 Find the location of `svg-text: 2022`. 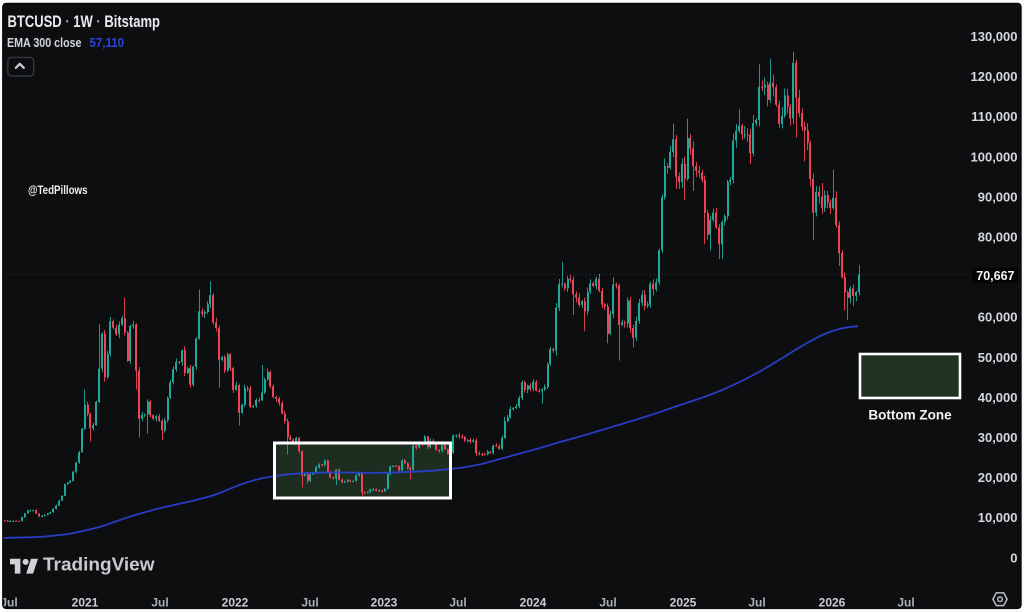

svg-text: 2022 is located at coordinates (235, 603).